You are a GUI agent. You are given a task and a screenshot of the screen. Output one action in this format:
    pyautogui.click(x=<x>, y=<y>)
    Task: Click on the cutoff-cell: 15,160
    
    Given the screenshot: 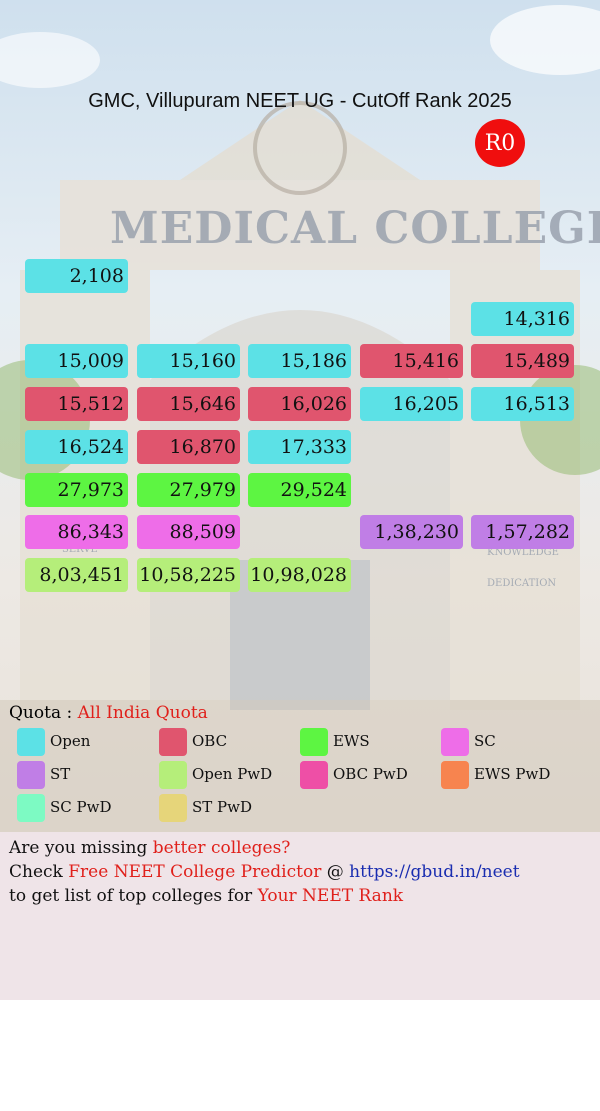 What is the action you would take?
    pyautogui.click(x=188, y=361)
    